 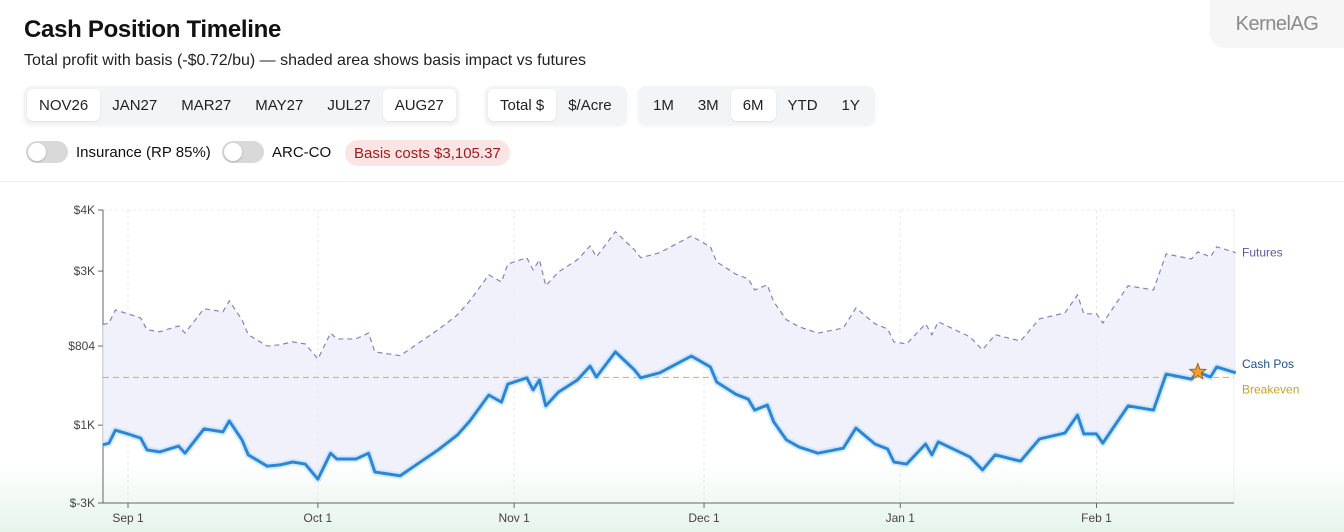 I want to click on bottom-glow, so click(x=672, y=497).